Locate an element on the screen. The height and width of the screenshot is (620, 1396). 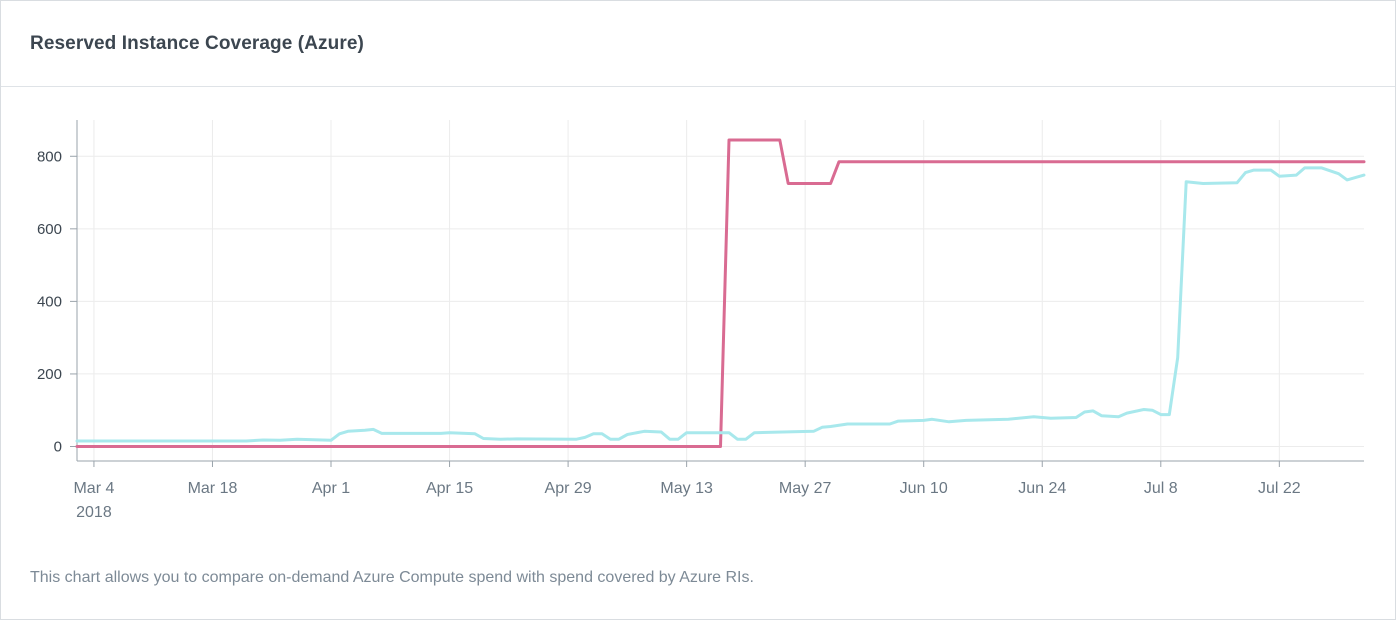
x-tick-label: Jul 8 is located at coordinates (1161, 488).